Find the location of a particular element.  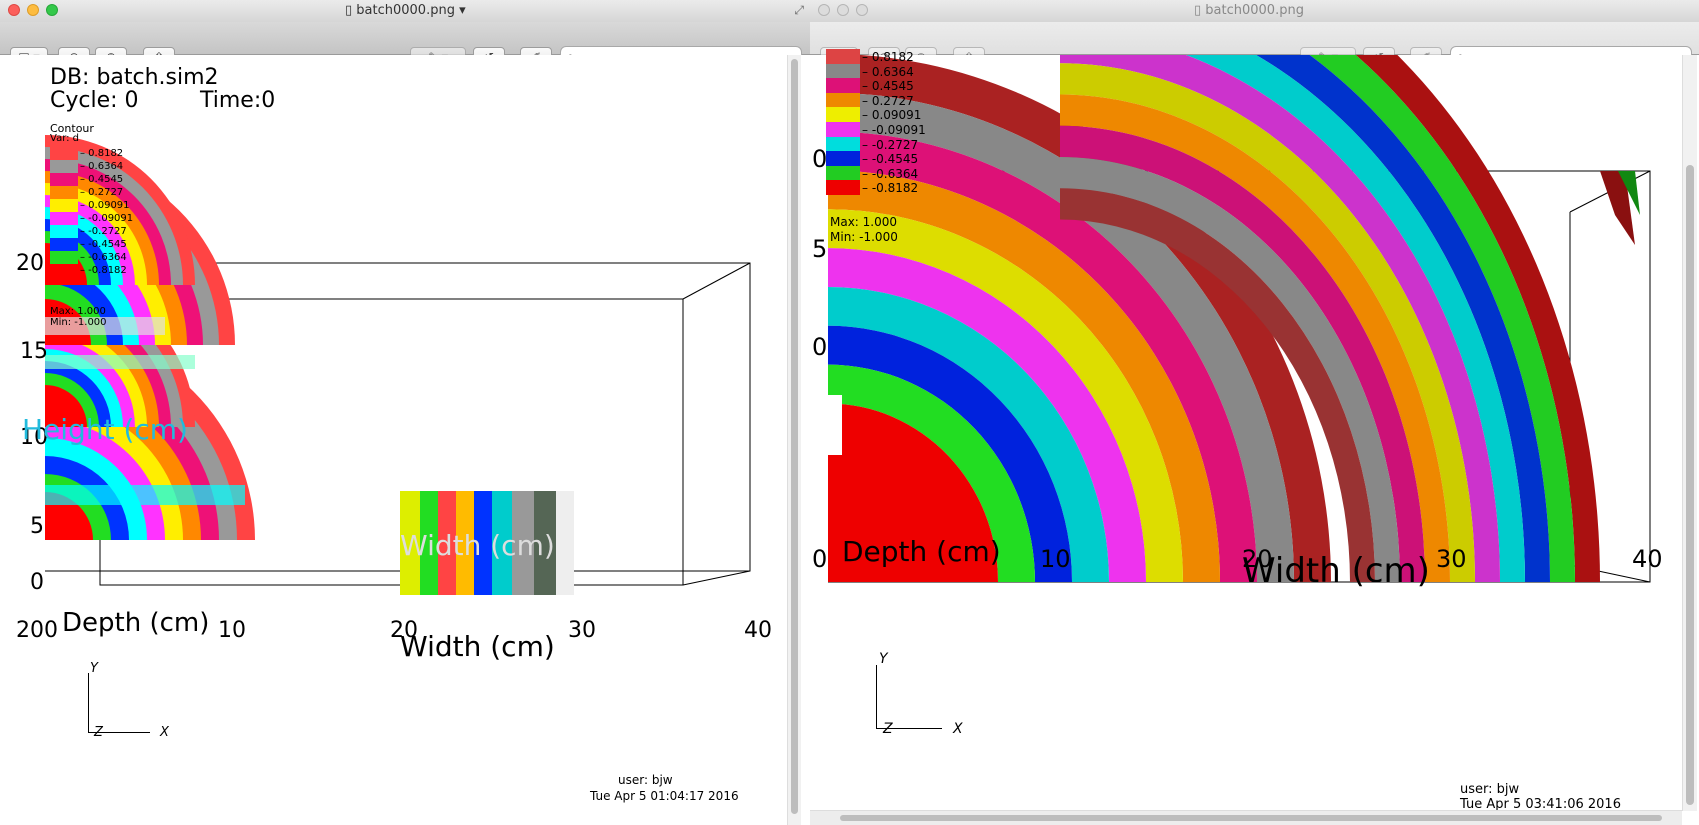

legend-label: – 0.8182 is located at coordinates (888, 57).